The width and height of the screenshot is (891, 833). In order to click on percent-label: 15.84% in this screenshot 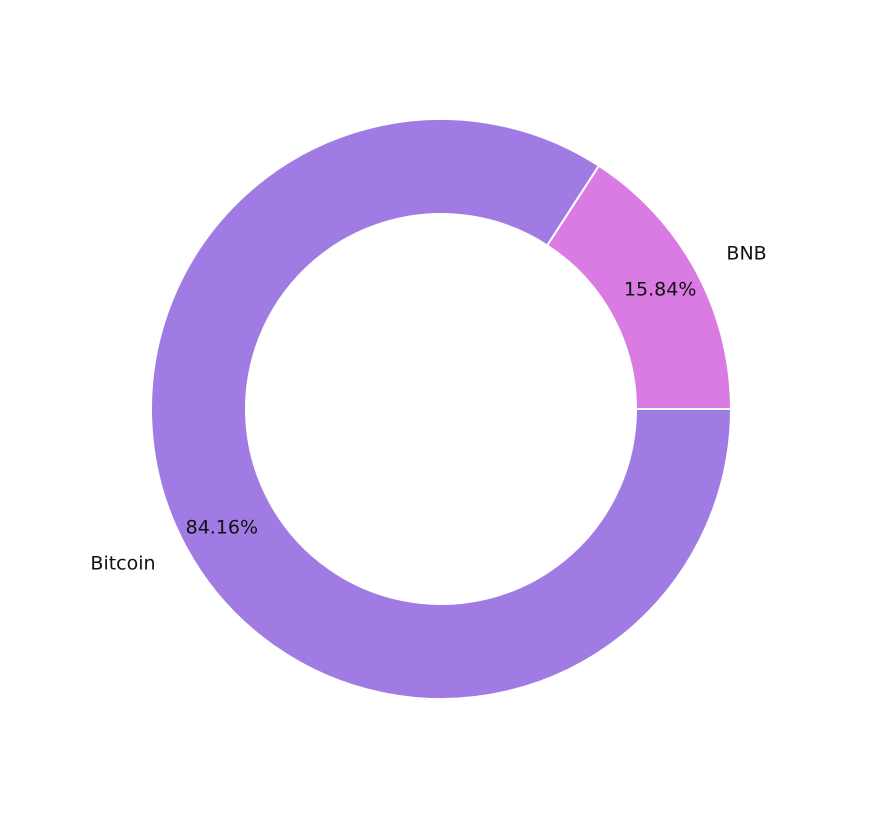, I will do `click(660, 289)`.